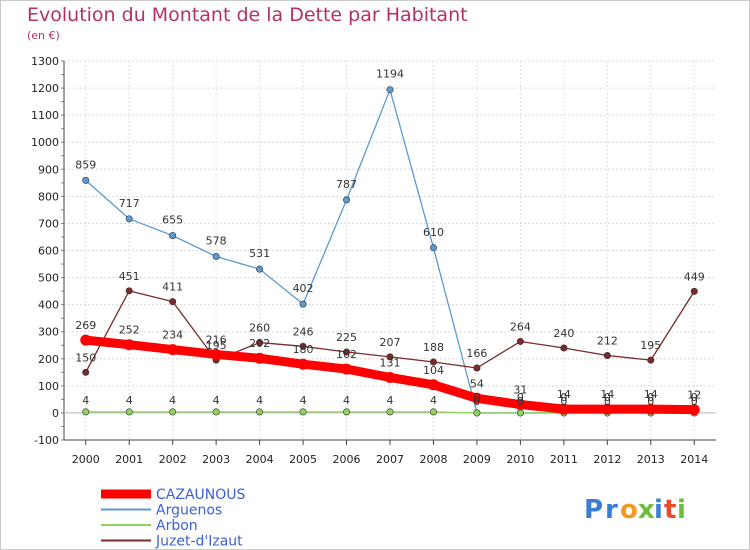 Image resolution: width=750 pixels, height=550 pixels. I want to click on y-tick-label: 500, so click(48, 278).